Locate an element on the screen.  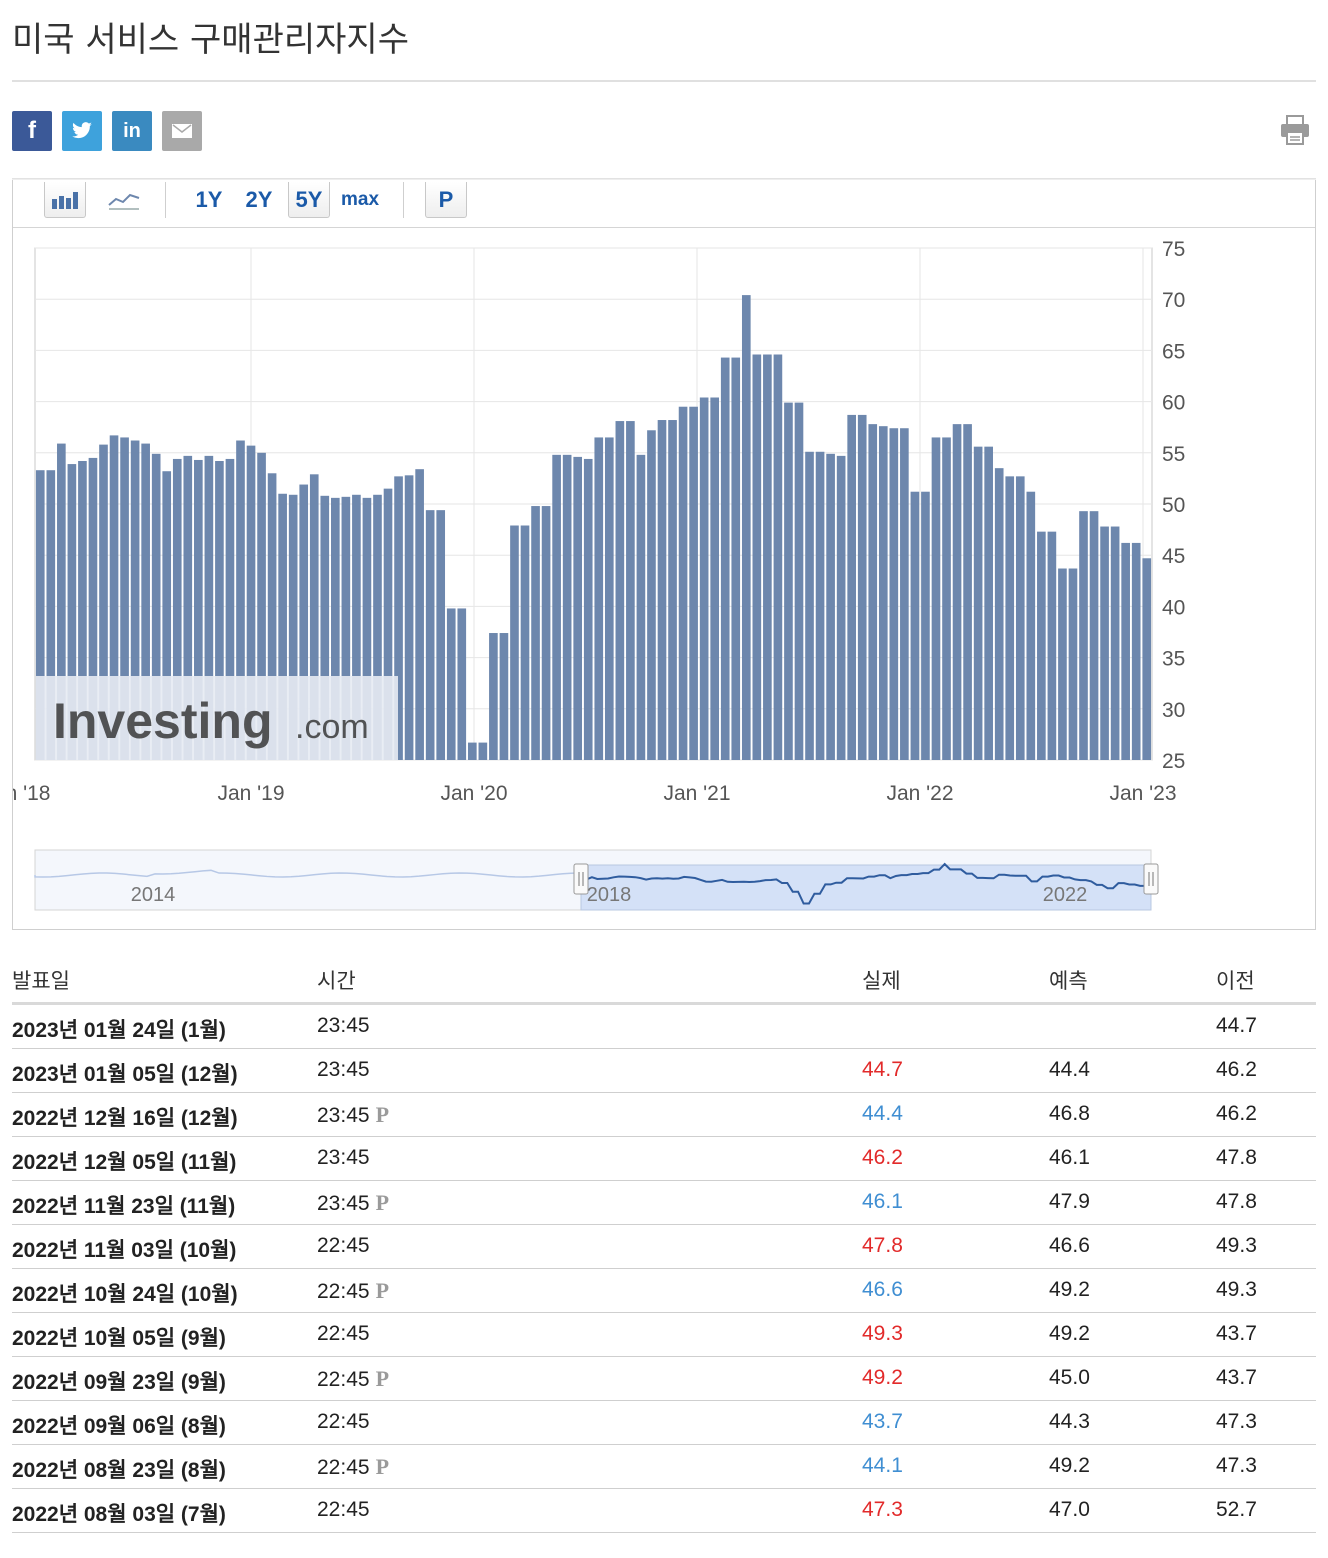
y-tick-label: 75 is located at coordinates (1173, 249).